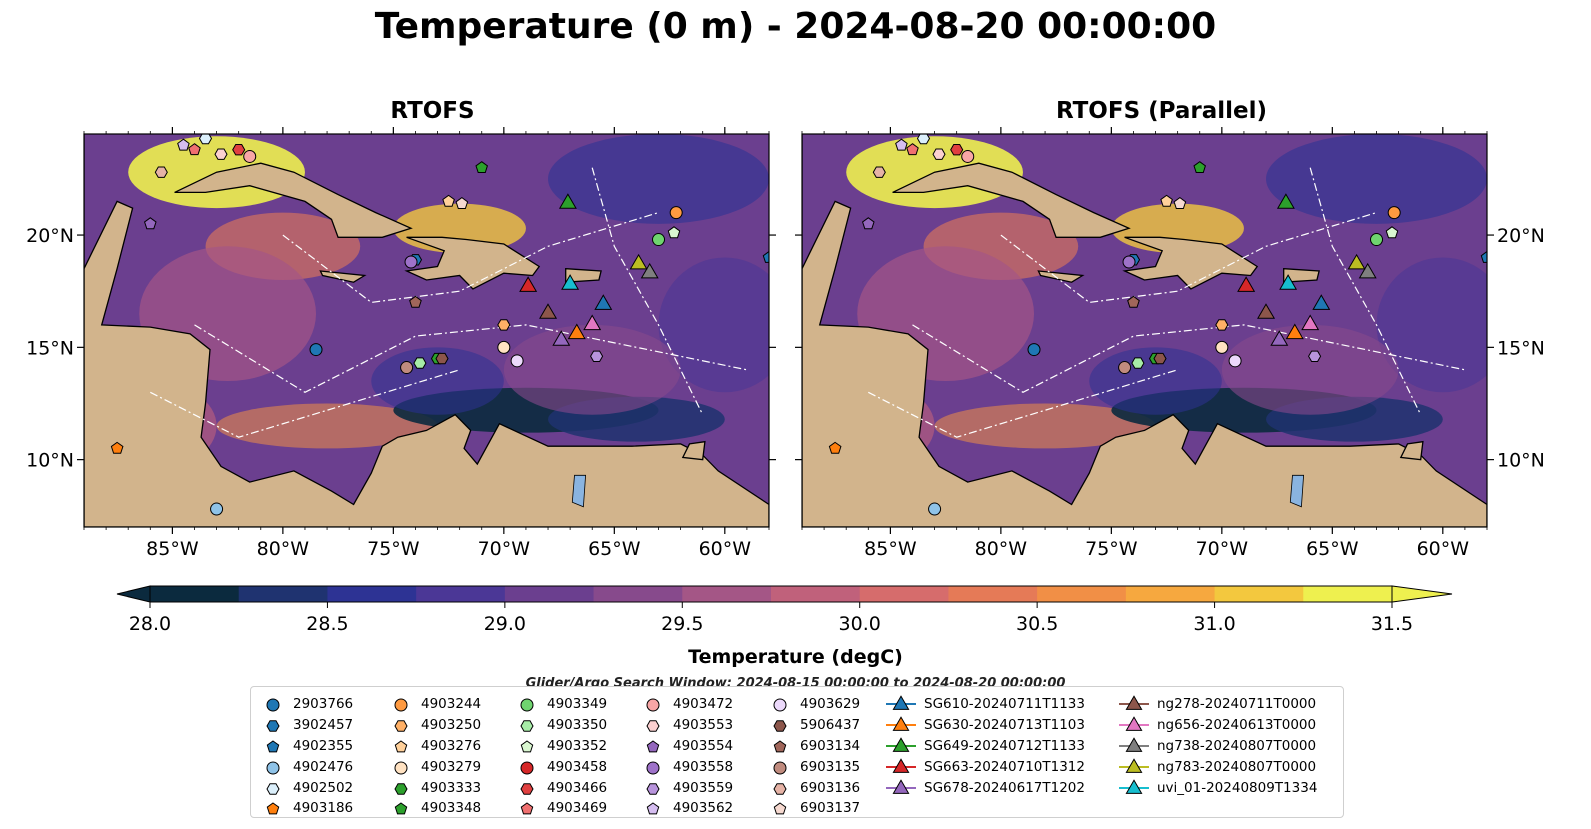 Image resolution: width=1591 pixels, height=829 pixels. I want to click on colorbar-extend-high, so click(1422, 594).